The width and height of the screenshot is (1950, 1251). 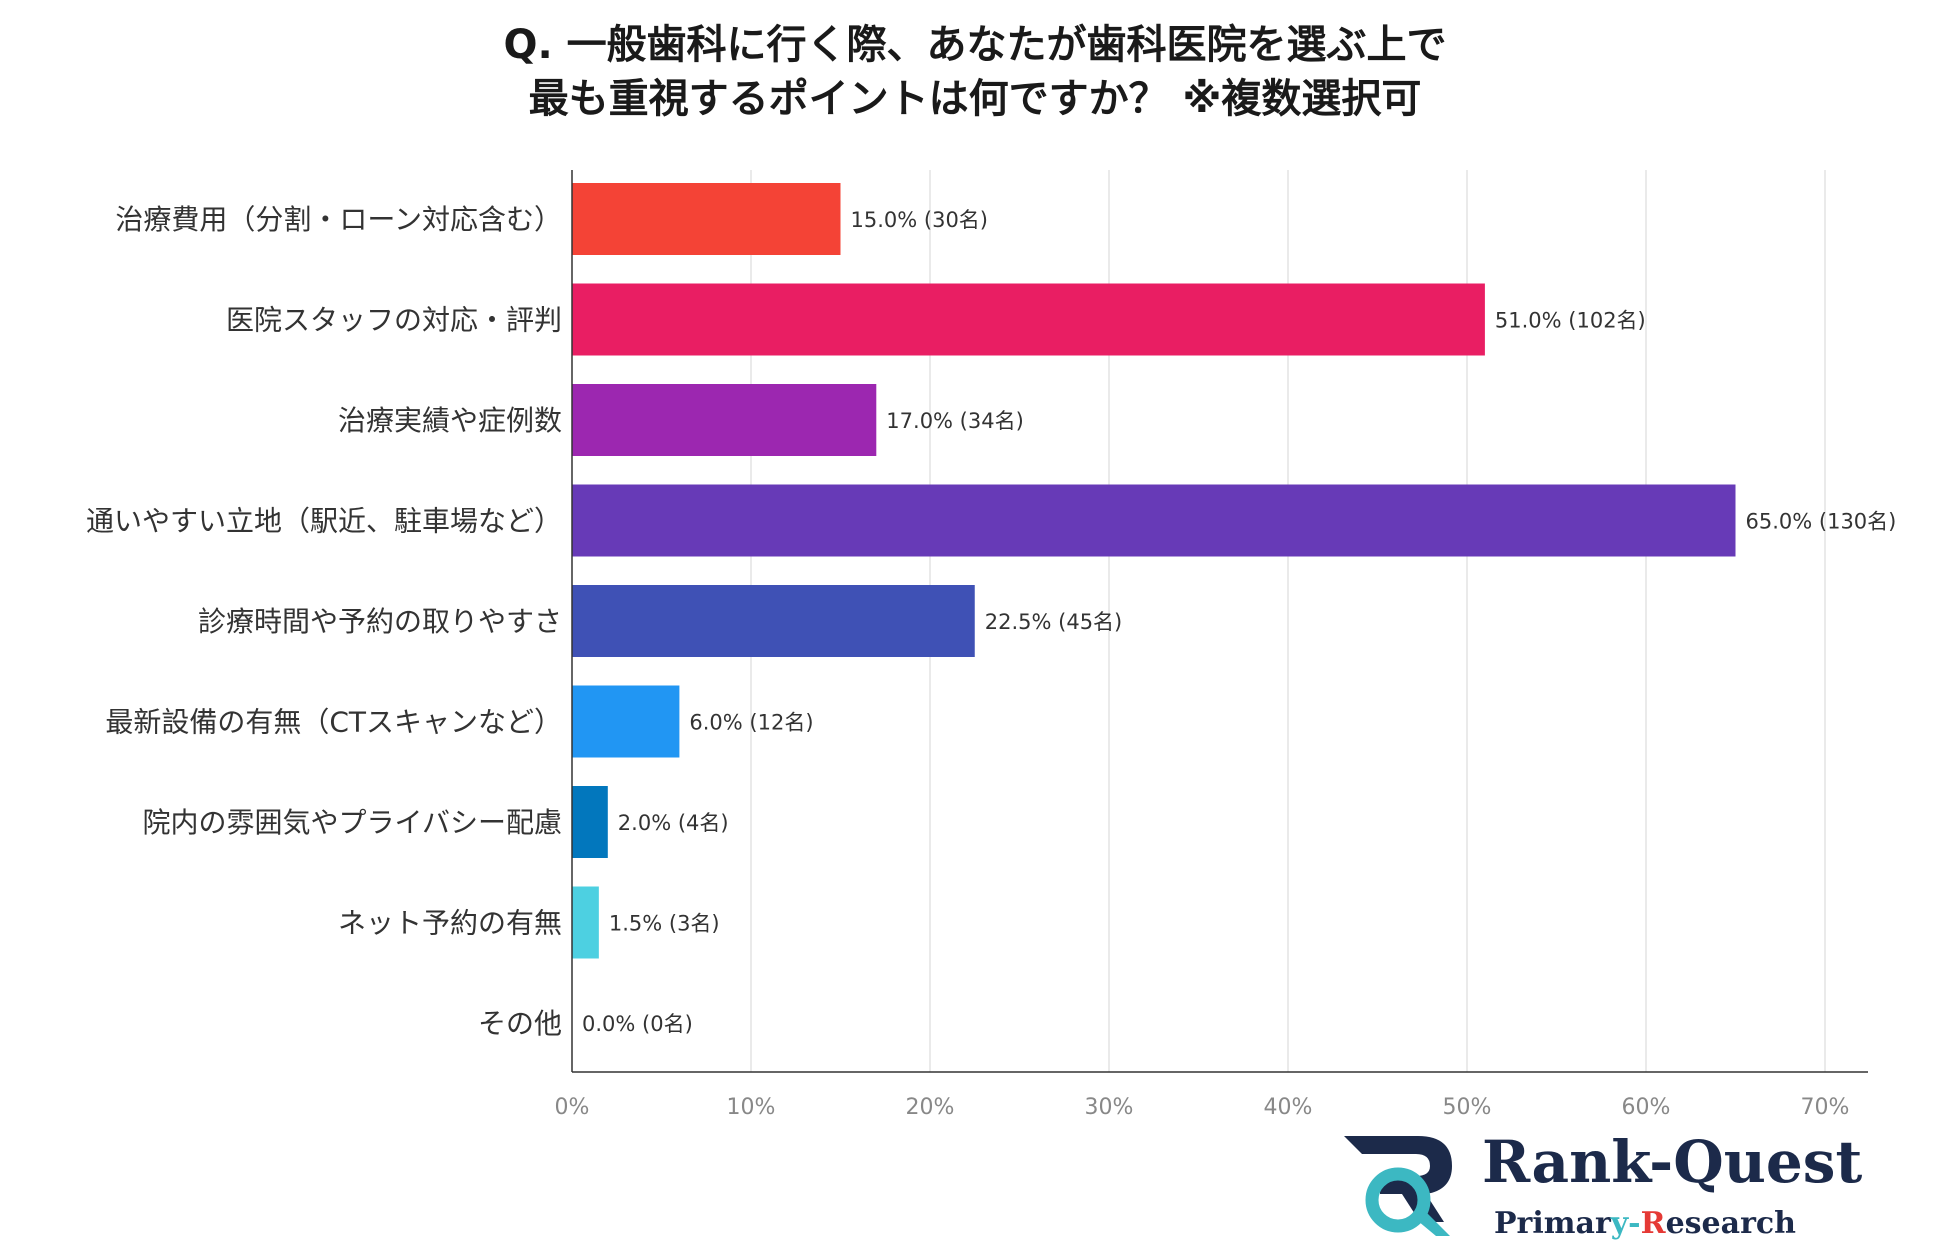 What do you see at coordinates (1646, 1107) in the screenshot?
I see `x-tick-label: 60%` at bounding box center [1646, 1107].